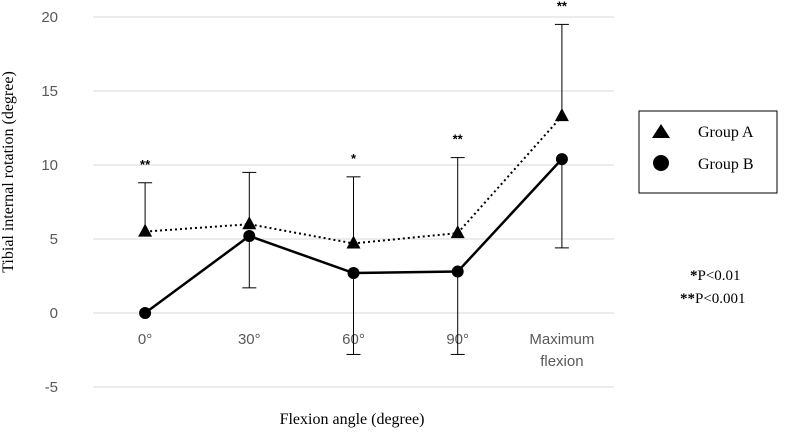 This screenshot has width=788, height=434. What do you see at coordinates (49, 91) in the screenshot?
I see `y-tick-15: 15` at bounding box center [49, 91].